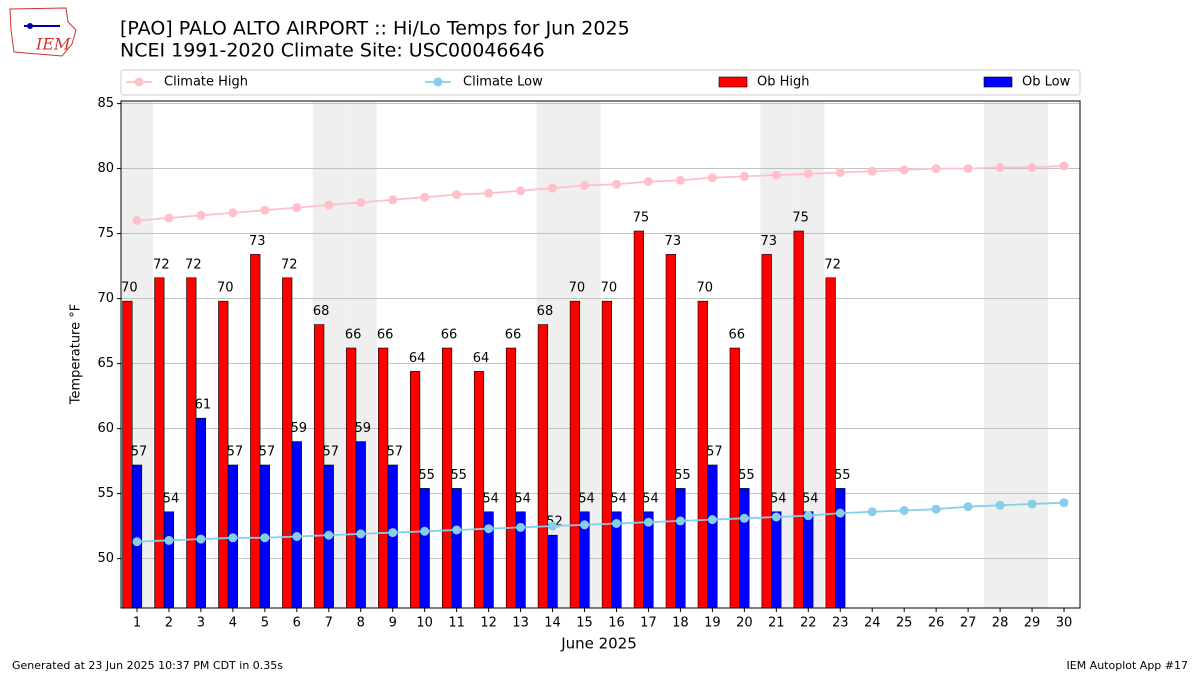  I want to click on logo-text: IEM, so click(53, 44).